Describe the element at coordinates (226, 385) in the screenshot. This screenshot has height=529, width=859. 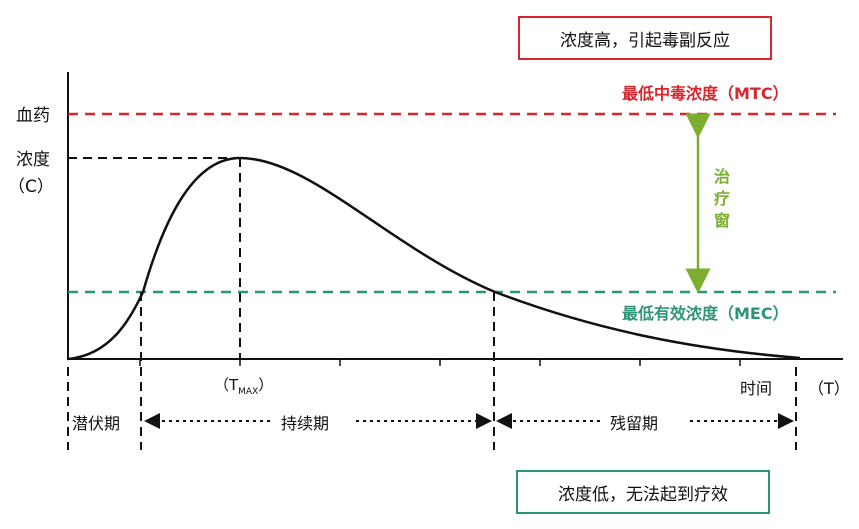
I see `tmax-prefix: （T` at that location.